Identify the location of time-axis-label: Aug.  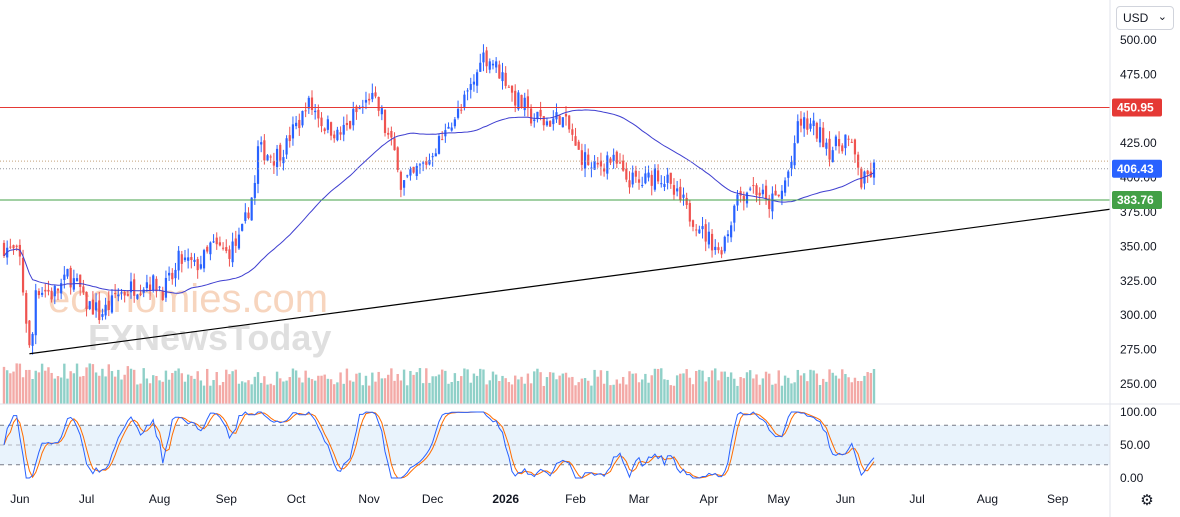
(159, 499).